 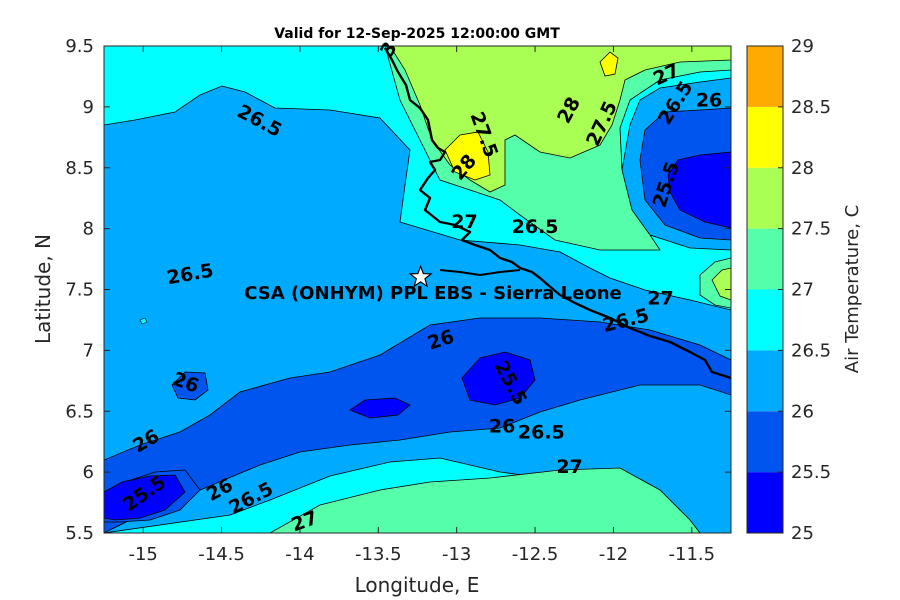 I want to click on temperature-band-27-27_5-south, so click(x=485, y=500).